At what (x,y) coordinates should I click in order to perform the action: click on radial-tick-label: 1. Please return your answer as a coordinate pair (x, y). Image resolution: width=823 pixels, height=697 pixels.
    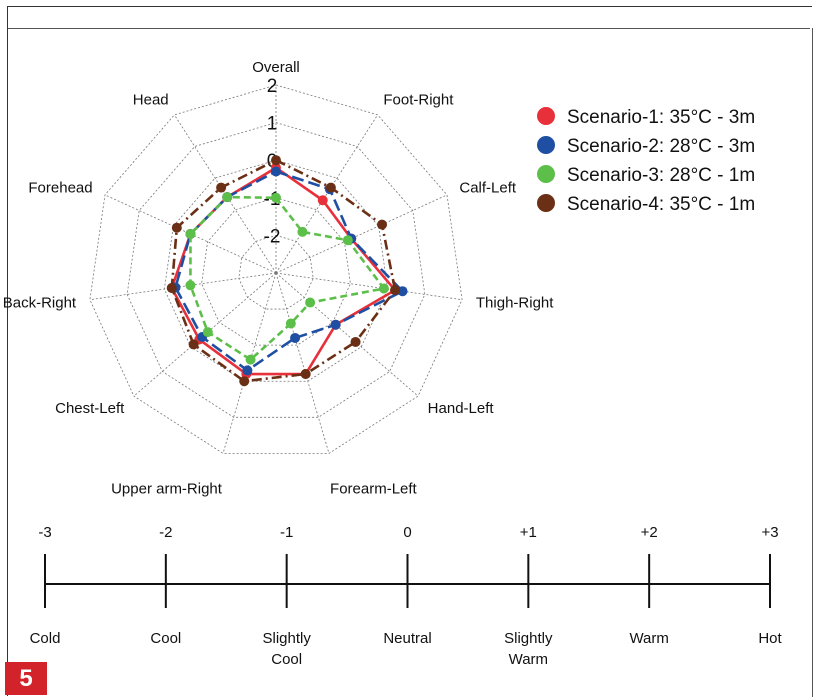
    Looking at the image, I should click on (272, 124).